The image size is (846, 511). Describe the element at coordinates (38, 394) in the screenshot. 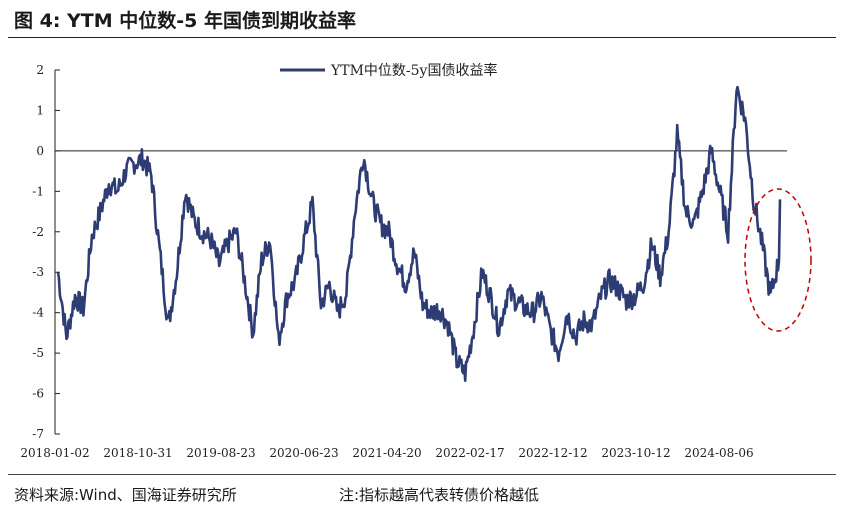

I see `y-tick-label: -6` at that location.